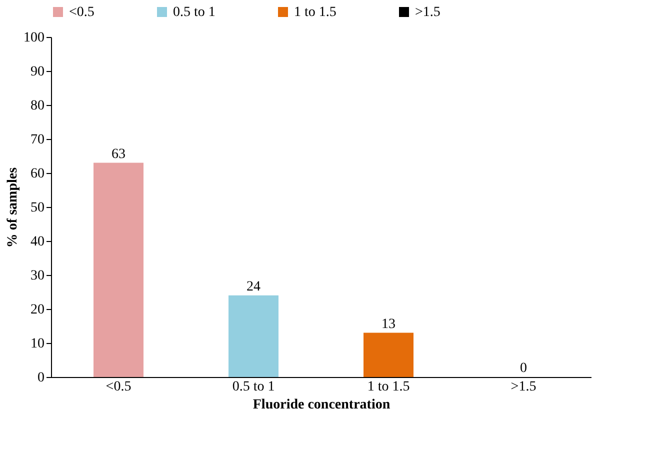 The width and height of the screenshot is (657, 474). I want to click on y-tick-label: 70, so click(37, 140).